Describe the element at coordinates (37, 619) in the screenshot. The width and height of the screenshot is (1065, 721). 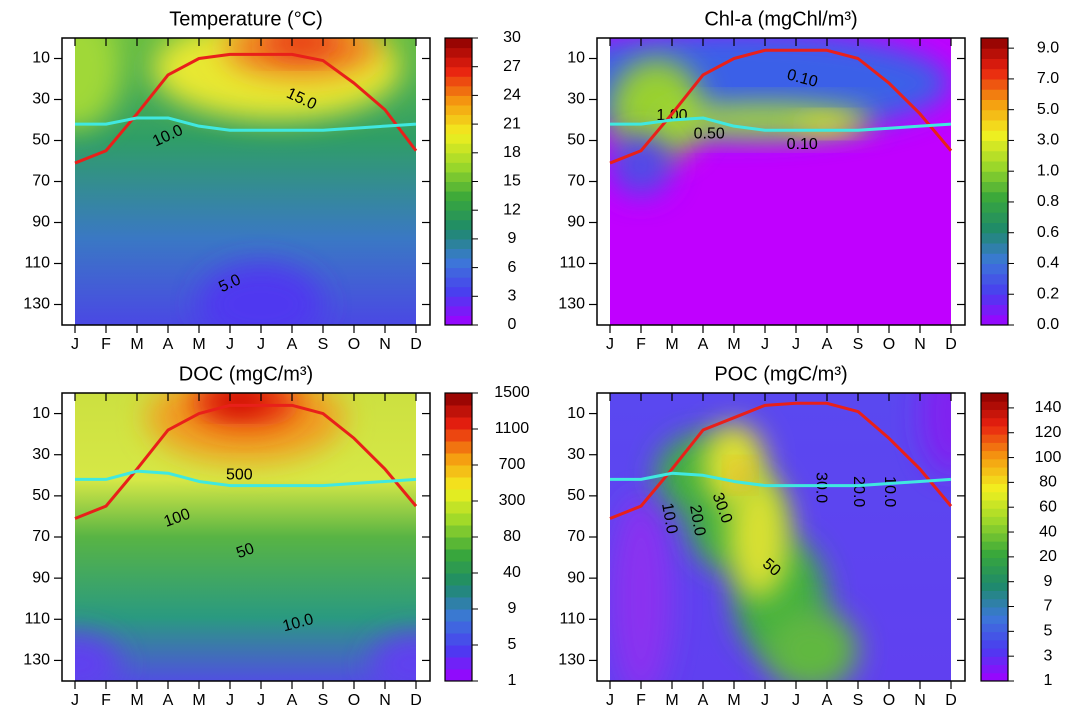
I see `y-tick-label: 110` at that location.